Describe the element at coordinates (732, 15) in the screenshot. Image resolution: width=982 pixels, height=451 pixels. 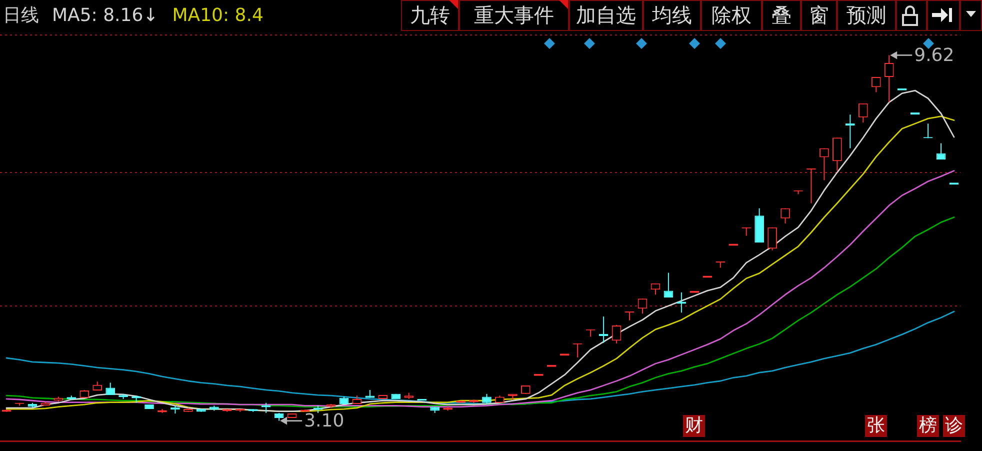
I see `text: 除权` at that location.